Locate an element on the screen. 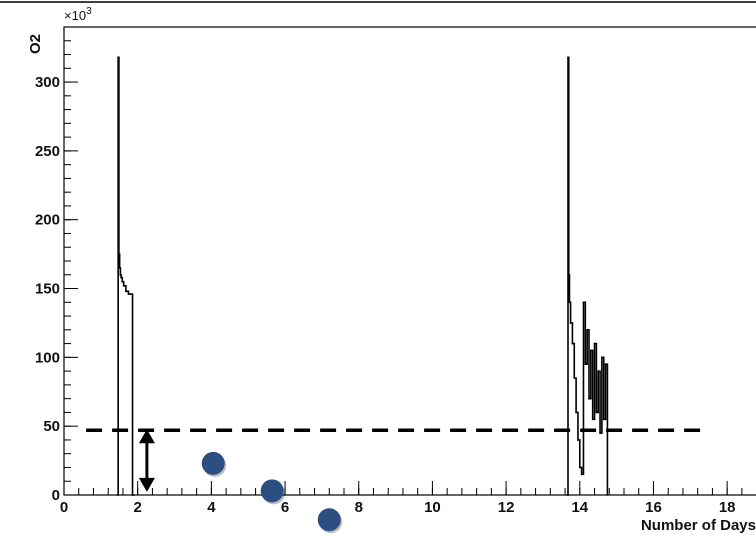 Image resolution: width=756 pixels, height=538 pixels. y-tick-label: 50 is located at coordinates (51, 426).